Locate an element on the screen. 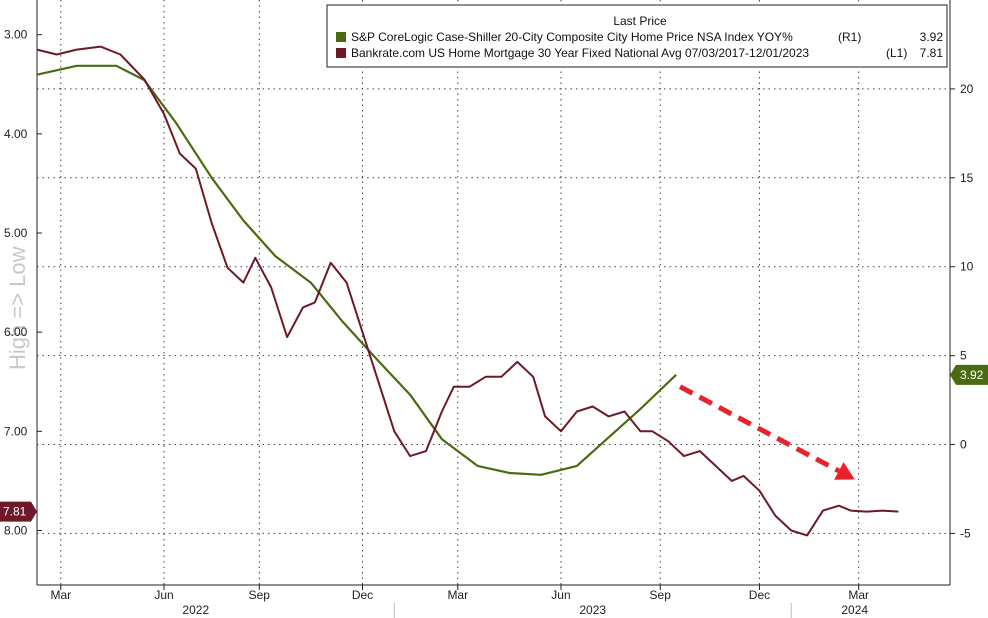  legend-swatch-mortgage is located at coordinates (341, 53).